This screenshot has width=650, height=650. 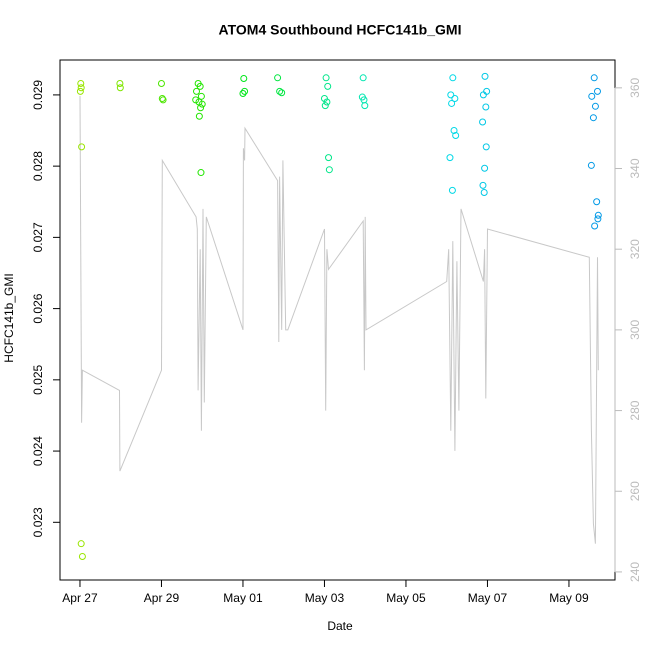 I want to click on y-tick-label: 0.026, so click(x=38, y=308).